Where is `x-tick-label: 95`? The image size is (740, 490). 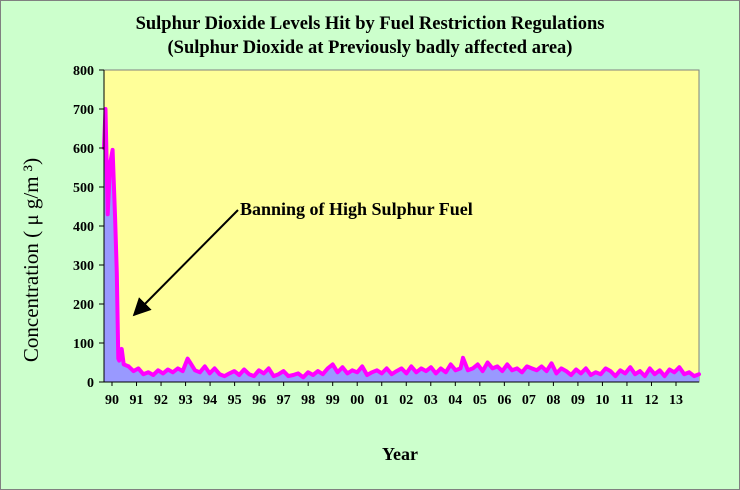
x-tick-label: 95 is located at coordinates (235, 400).